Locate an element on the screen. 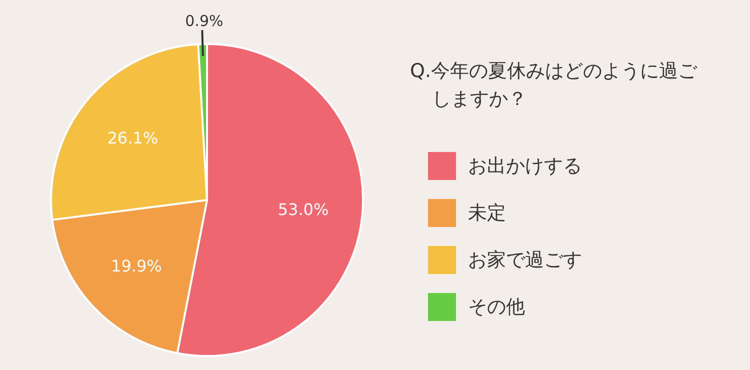 The height and width of the screenshot is (370, 750). legend-label: その他 is located at coordinates (496, 307).